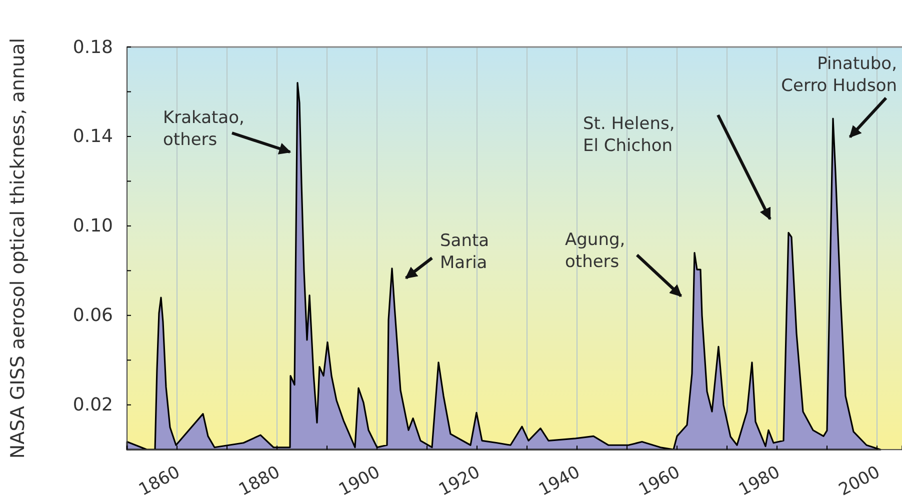 Image resolution: width=902 pixels, height=501 pixels. What do you see at coordinates (18, 248) in the screenshot?
I see `y-axis-title: NASA GISS aerosol optical thickness, annual` at bounding box center [18, 248].